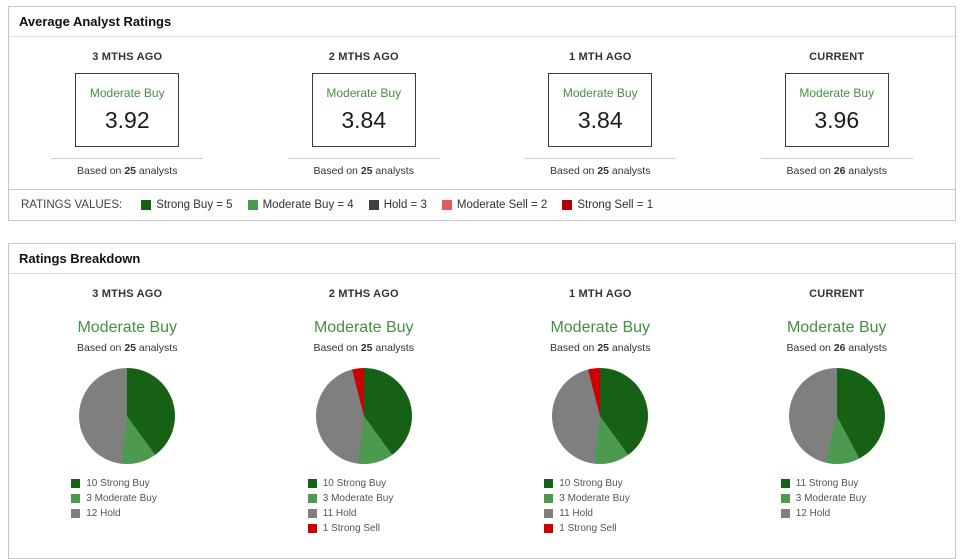 This screenshot has width=966, height=559. I want to click on score-box: Moderate Buy 3.96, so click(836, 110).